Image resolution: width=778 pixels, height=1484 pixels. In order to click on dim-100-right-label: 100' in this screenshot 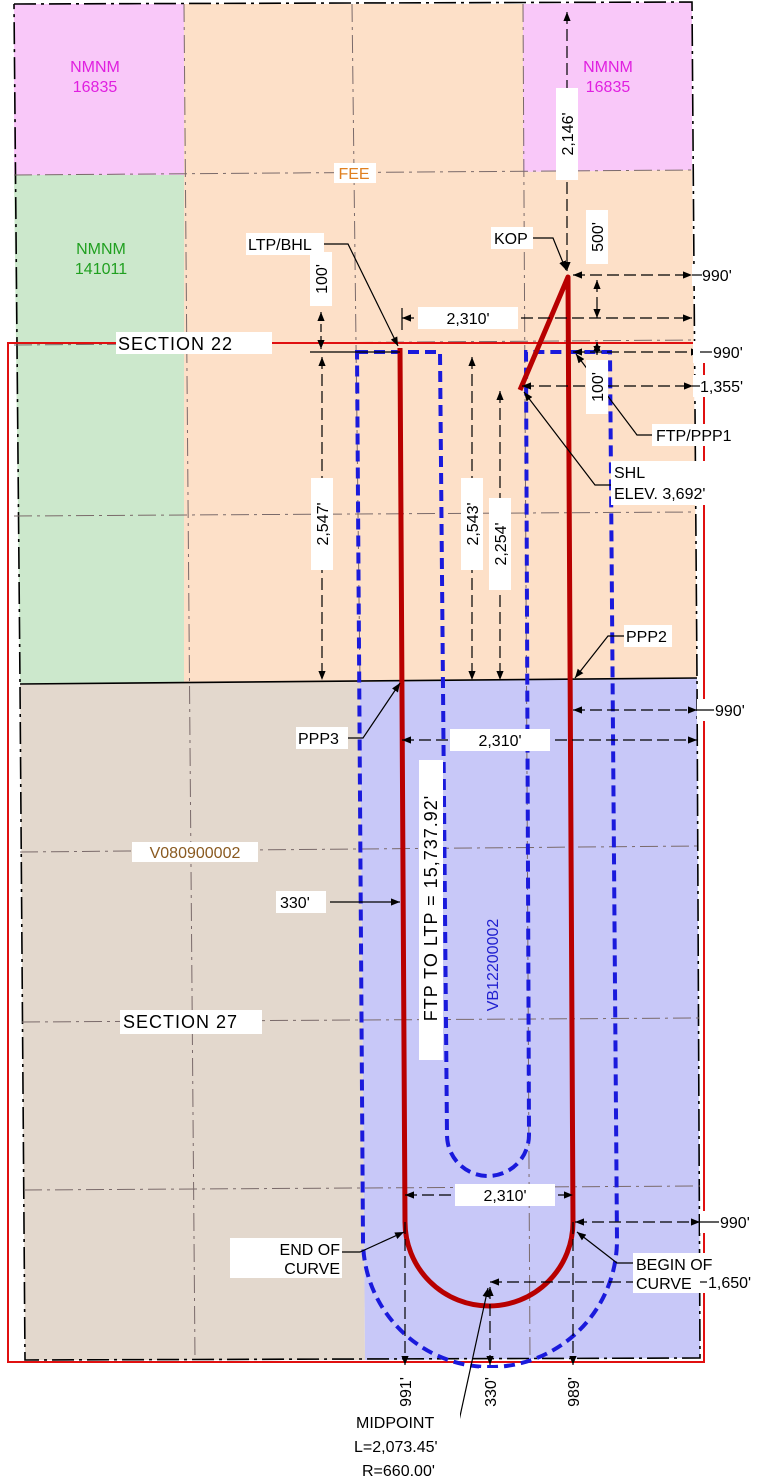, I will do `click(598, 387)`.